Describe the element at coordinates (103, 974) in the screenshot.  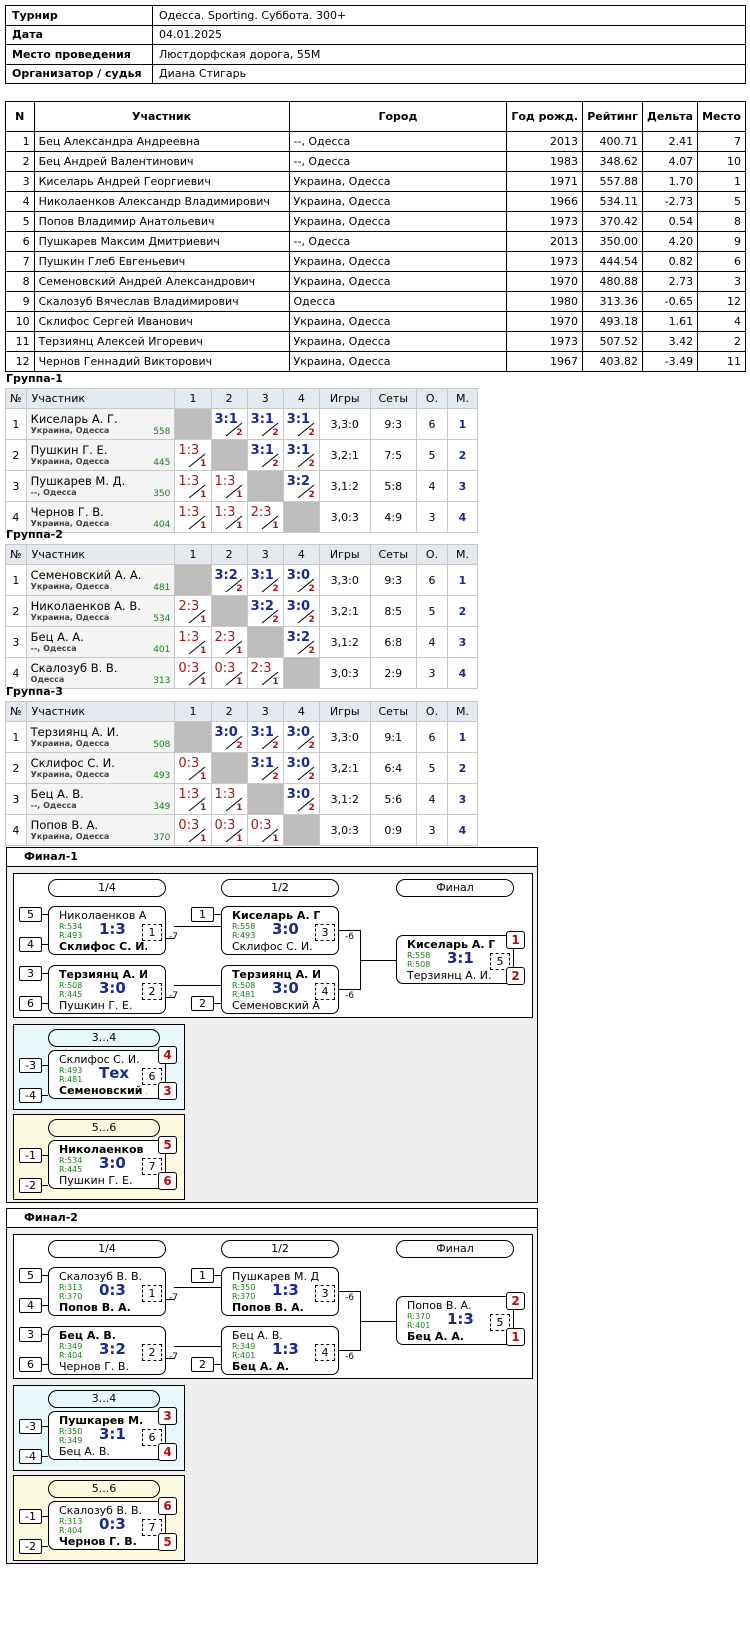
I see `match-player-1: Терзиянц А. И.` at that location.